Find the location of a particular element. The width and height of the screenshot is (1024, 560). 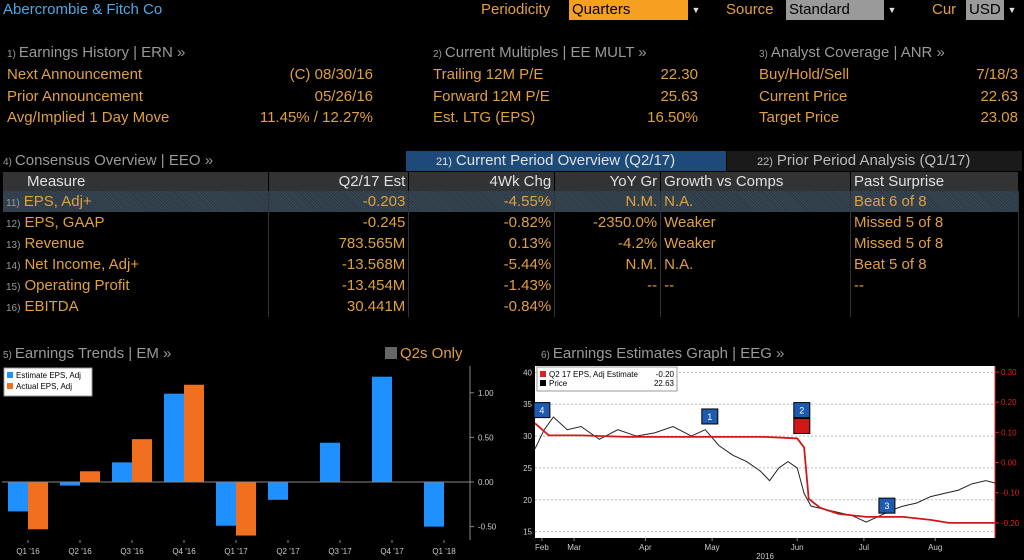

x-tick-label: Q4 '16 is located at coordinates (184, 551).